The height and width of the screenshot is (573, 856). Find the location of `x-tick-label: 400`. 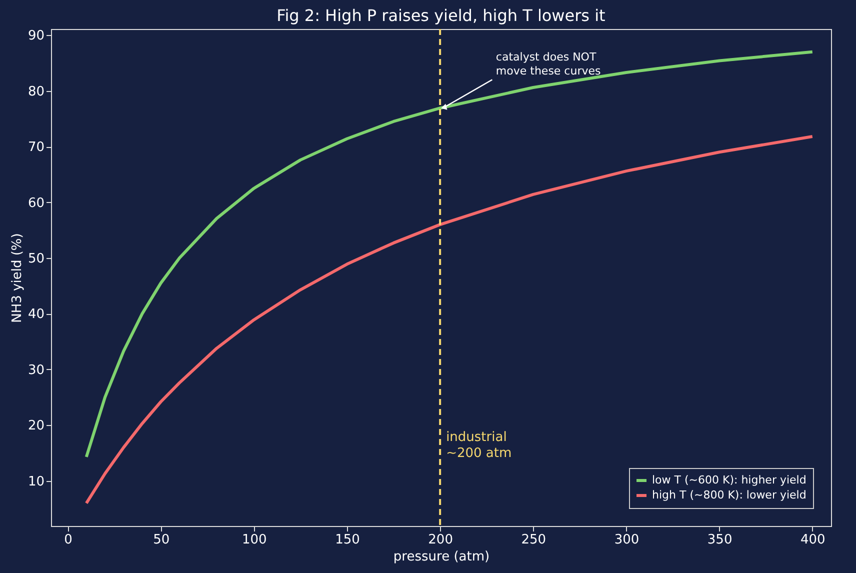

x-tick-label: 400 is located at coordinates (813, 540).